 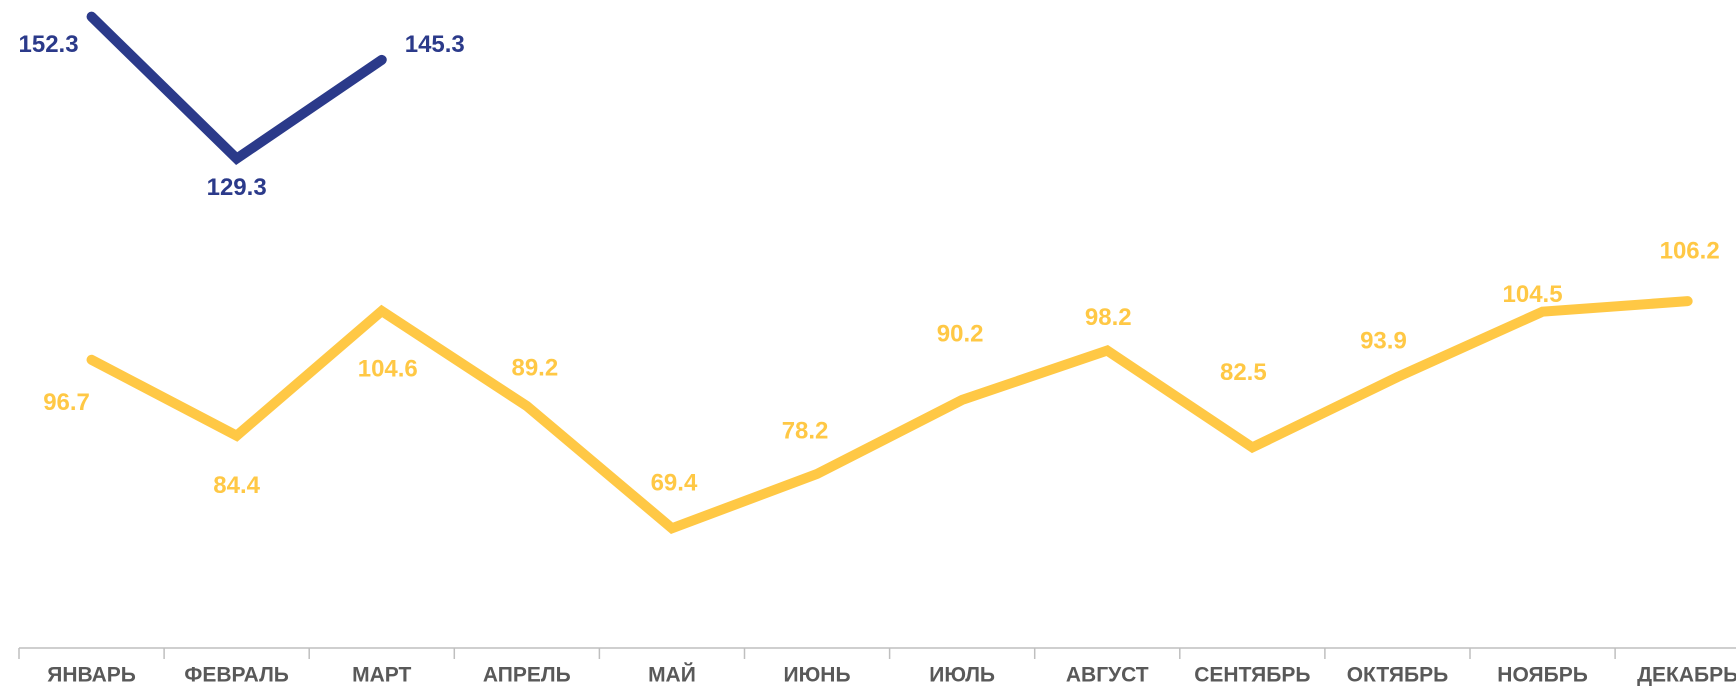 What do you see at coordinates (435, 44) in the screenshot?
I see `data-label: 145.3` at bounding box center [435, 44].